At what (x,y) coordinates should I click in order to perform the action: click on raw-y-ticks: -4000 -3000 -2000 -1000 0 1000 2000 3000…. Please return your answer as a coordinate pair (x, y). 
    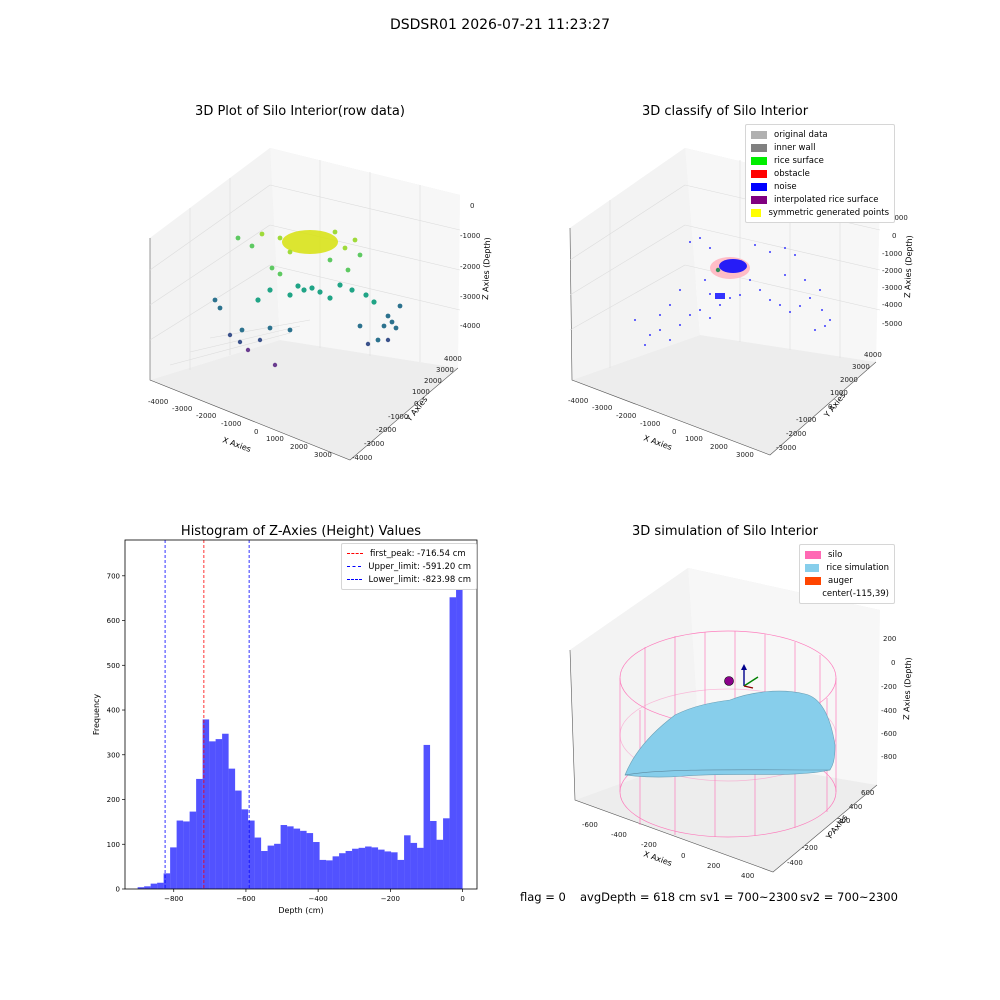
    Looking at the image, I should click on (407, 408).